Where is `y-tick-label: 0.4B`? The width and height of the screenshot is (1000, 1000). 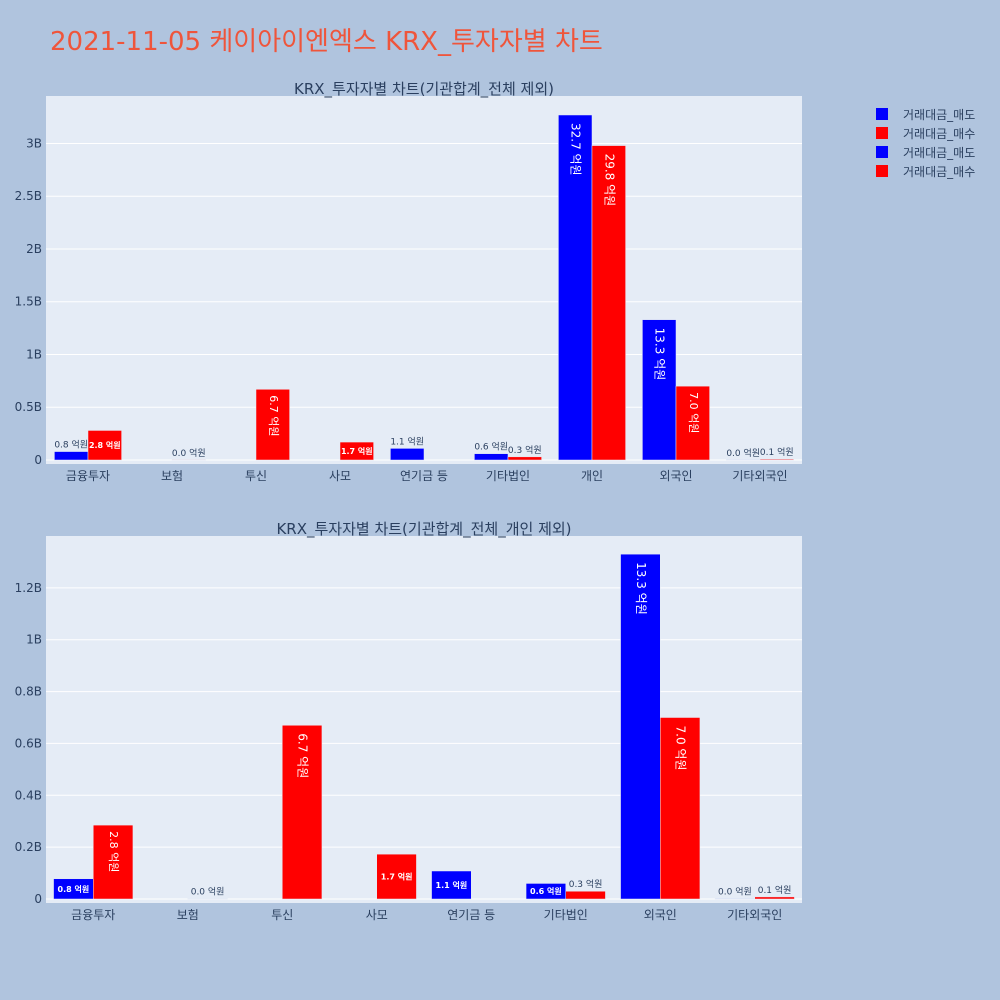
y-tick-label: 0.4B is located at coordinates (28, 795).